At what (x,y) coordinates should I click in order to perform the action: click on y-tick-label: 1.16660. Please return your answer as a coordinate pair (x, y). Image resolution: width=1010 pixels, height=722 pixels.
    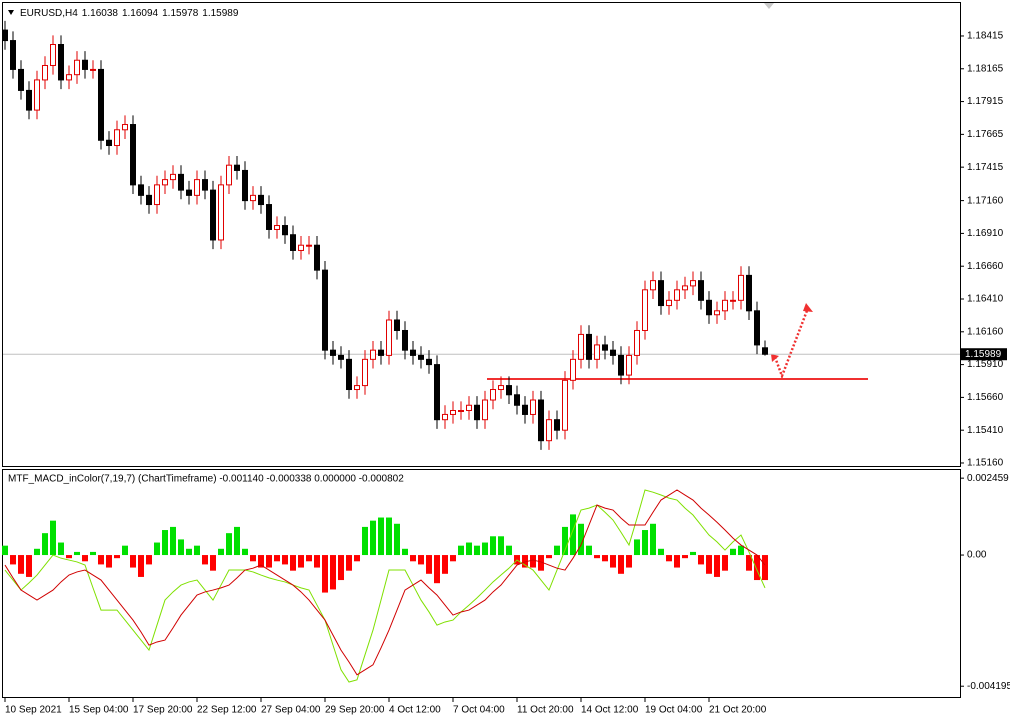
    Looking at the image, I should click on (985, 266).